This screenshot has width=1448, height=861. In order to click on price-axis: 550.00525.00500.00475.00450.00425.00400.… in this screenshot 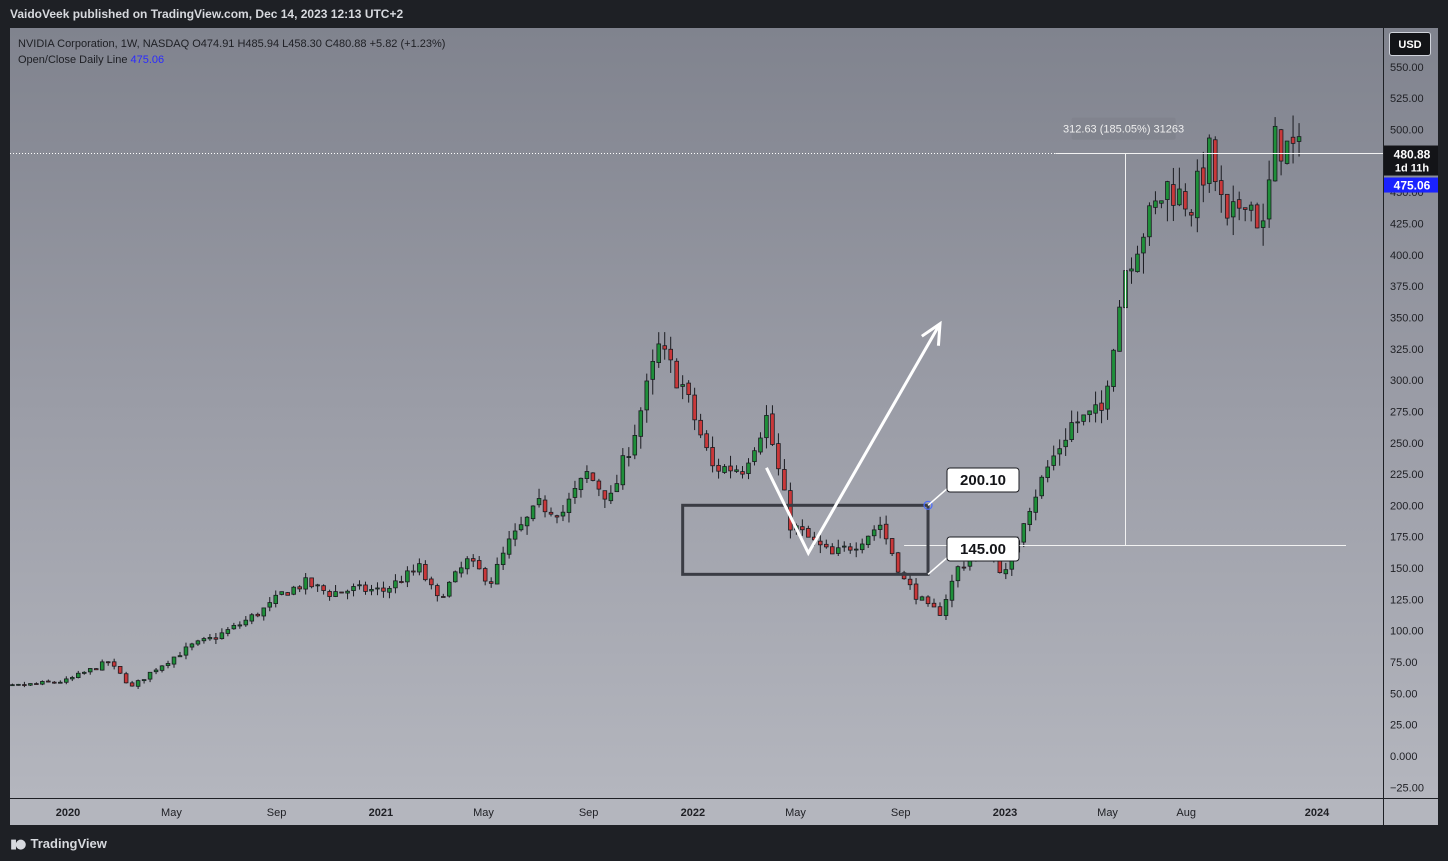, I will do `click(1411, 413)`.